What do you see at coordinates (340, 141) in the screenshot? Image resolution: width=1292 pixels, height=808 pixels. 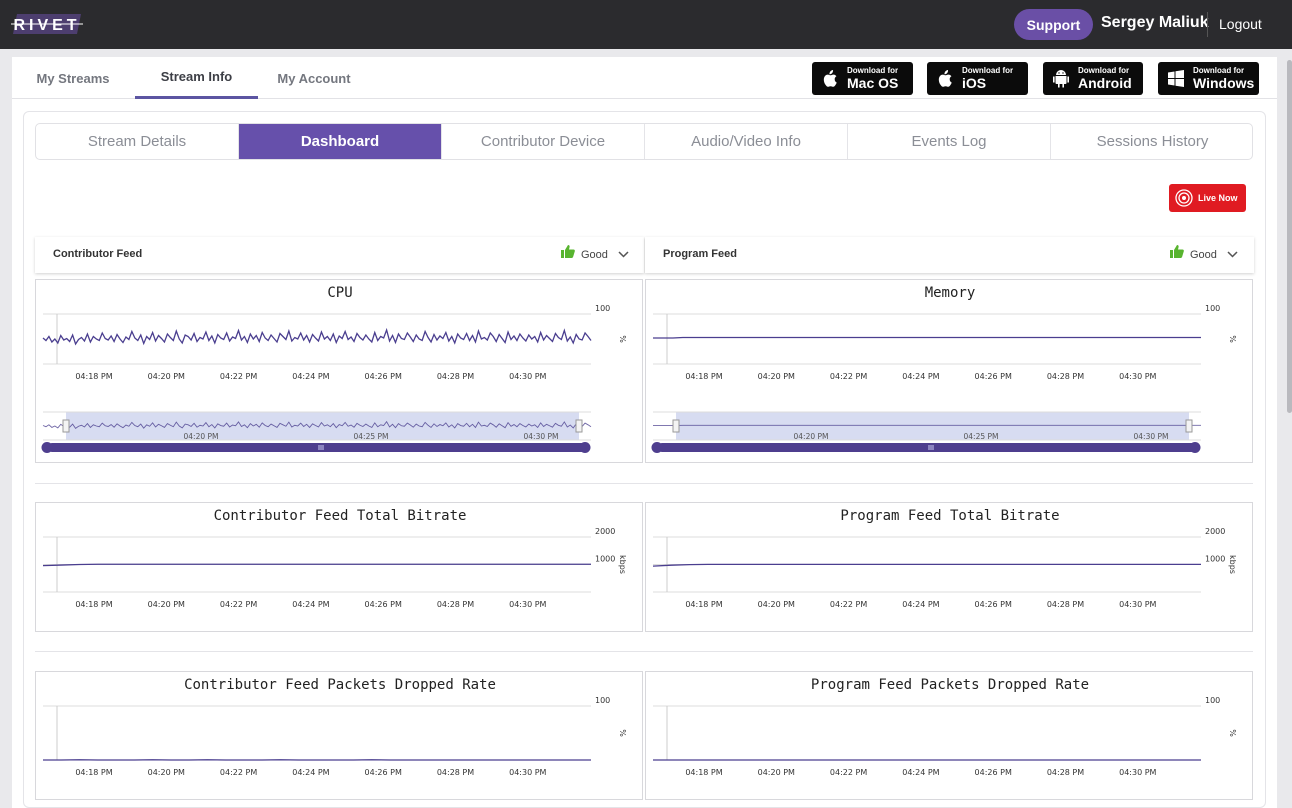 I see `tab-dashboard: Dashboard` at bounding box center [340, 141].